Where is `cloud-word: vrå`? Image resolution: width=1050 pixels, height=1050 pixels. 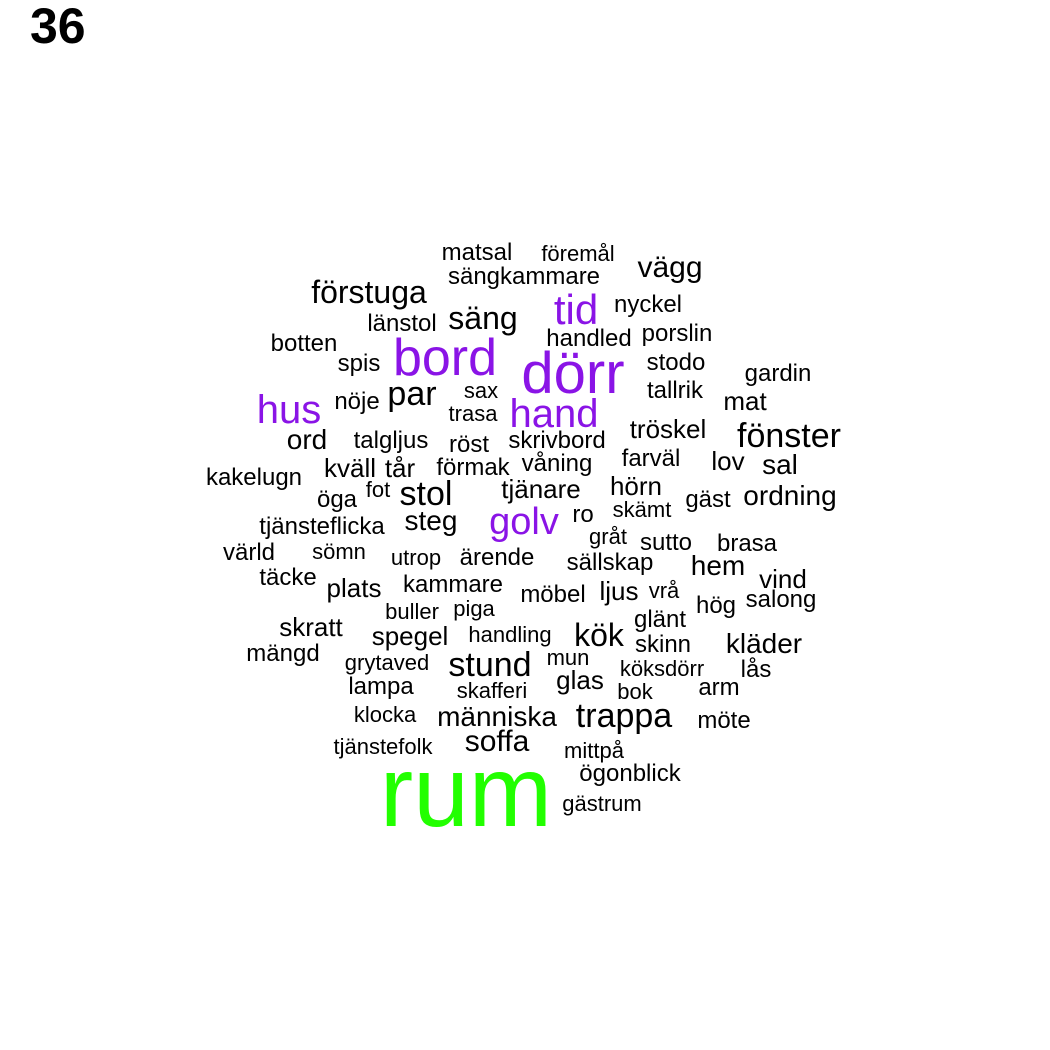
cloud-word: vrå is located at coordinates (664, 590).